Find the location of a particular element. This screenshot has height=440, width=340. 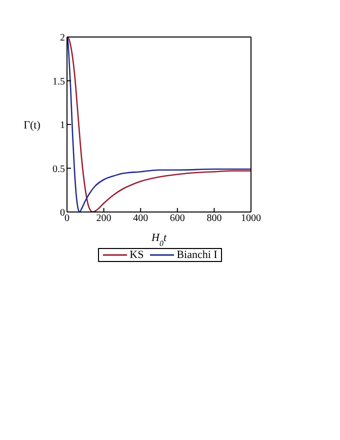

x-tick-label: 200 is located at coordinates (104, 218).